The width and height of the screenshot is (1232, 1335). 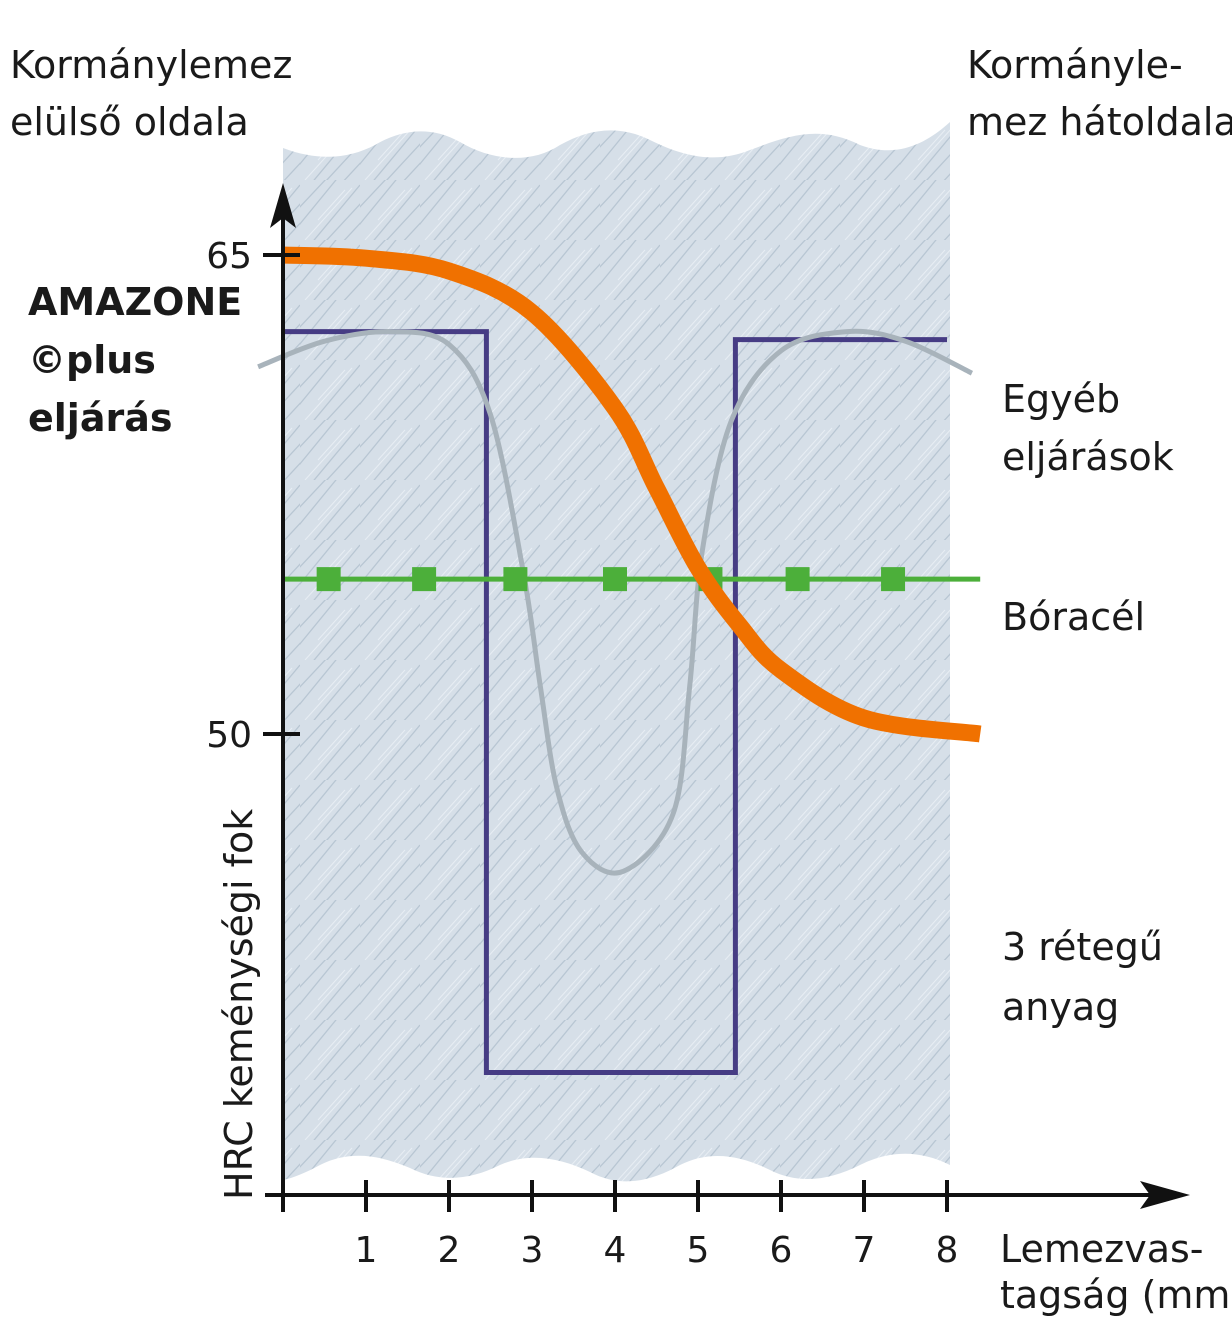 What do you see at coordinates (947, 1250) in the screenshot?
I see `x-tick-label: 8` at bounding box center [947, 1250].